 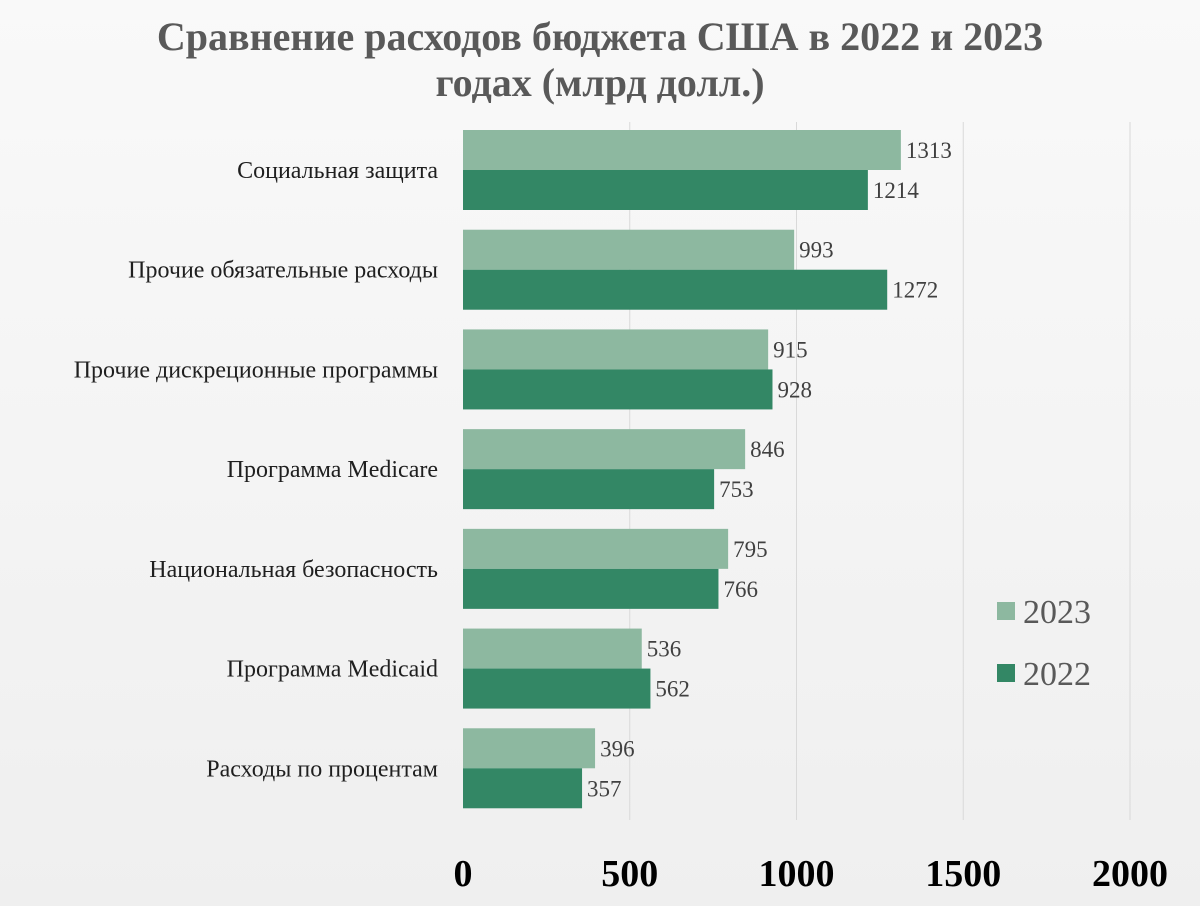 I want to click on data-label-2022-1: 1272, so click(x=915, y=290).